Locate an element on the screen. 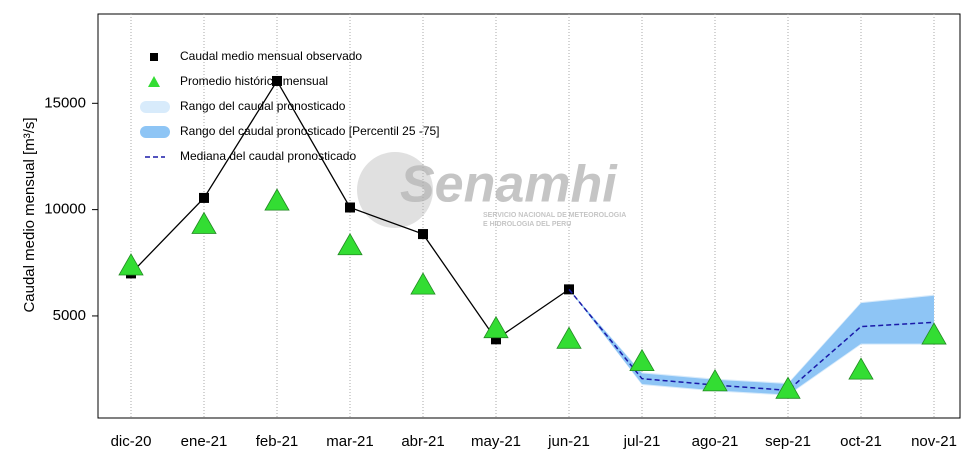 This screenshot has height=455, width=961. x-tick-label: jun-21 is located at coordinates (568, 441).